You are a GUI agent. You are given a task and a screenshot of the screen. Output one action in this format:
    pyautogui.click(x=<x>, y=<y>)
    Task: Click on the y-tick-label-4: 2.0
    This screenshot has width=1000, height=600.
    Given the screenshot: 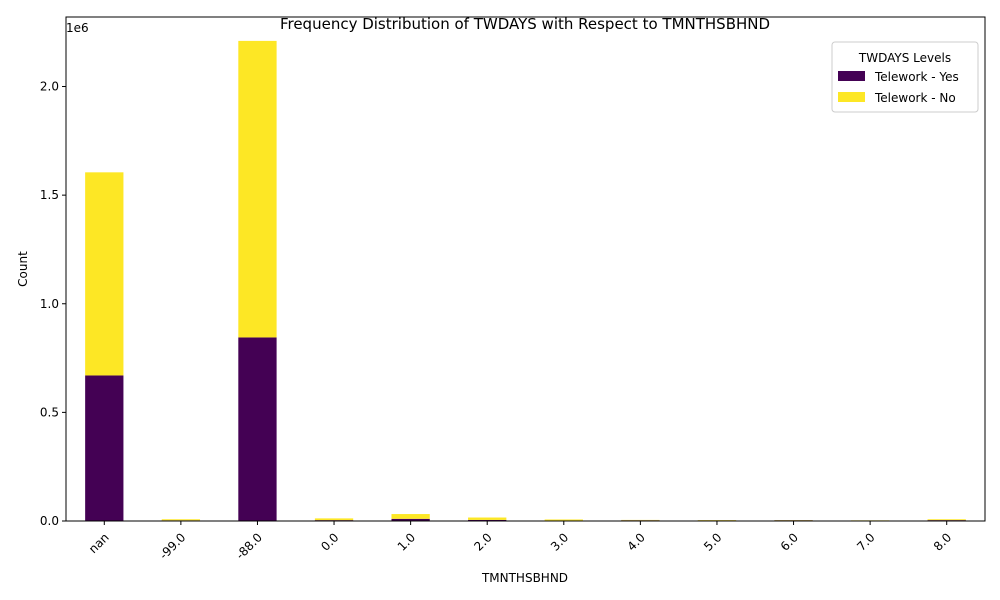 What is the action you would take?
    pyautogui.click(x=49, y=87)
    